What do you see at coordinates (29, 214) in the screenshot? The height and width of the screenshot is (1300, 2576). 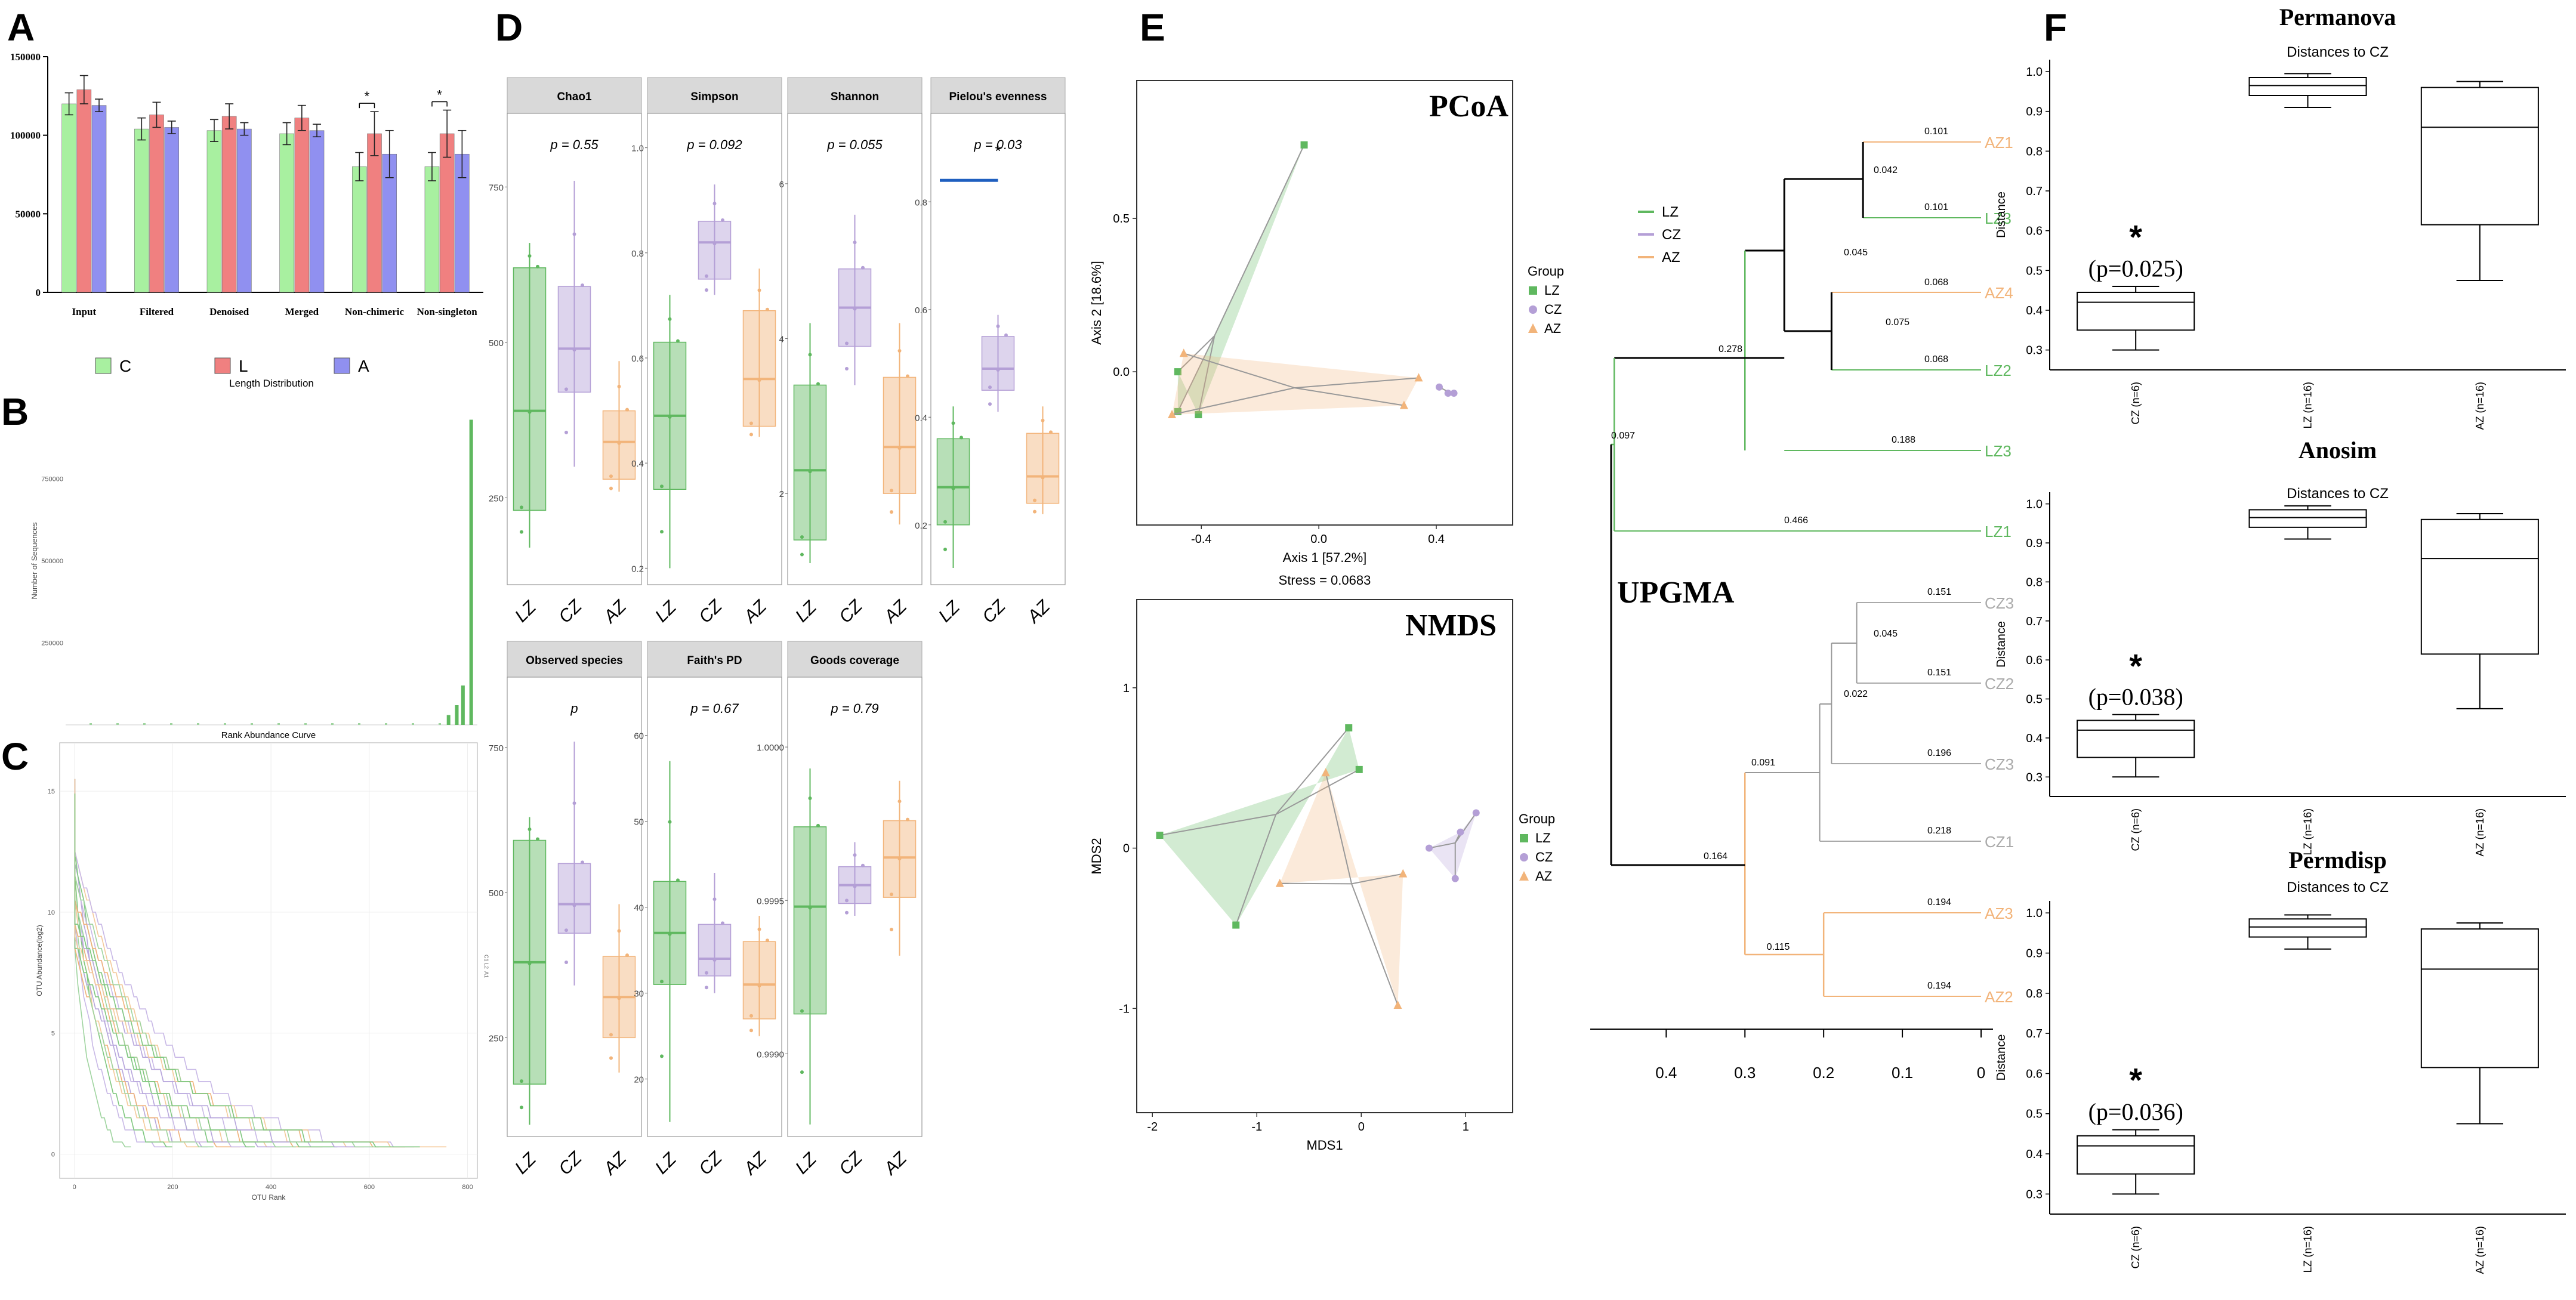 I see `y-tick-label: 50000` at bounding box center [29, 214].